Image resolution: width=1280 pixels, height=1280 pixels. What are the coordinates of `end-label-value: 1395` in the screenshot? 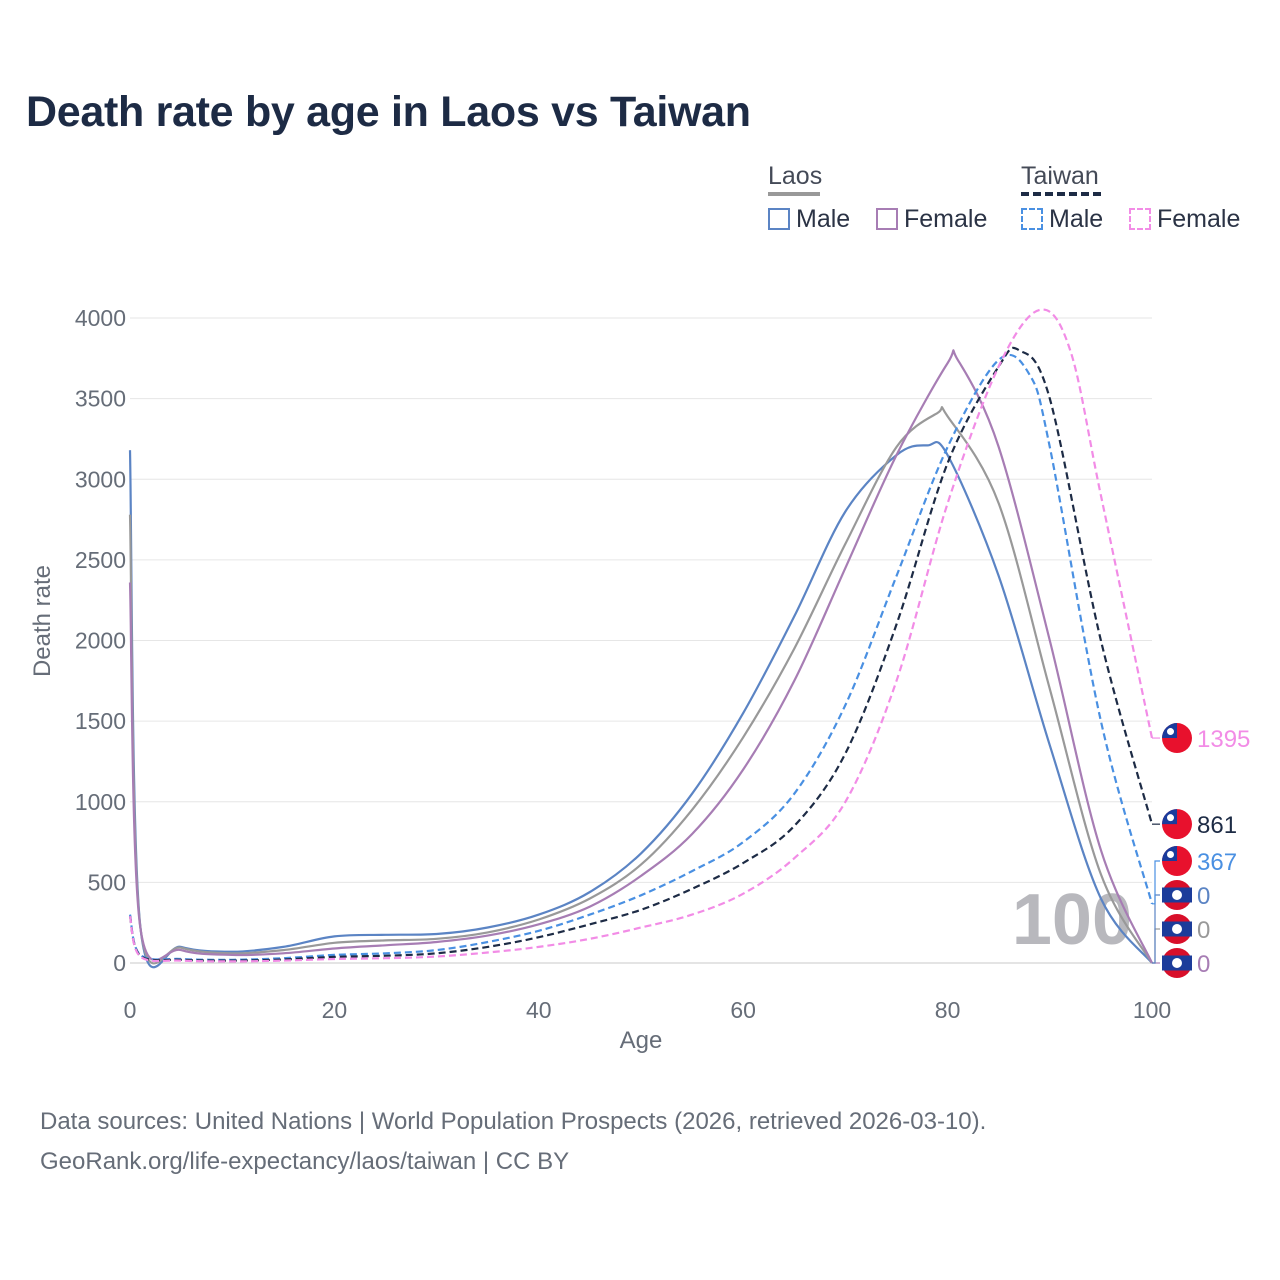 It's located at (1223, 739).